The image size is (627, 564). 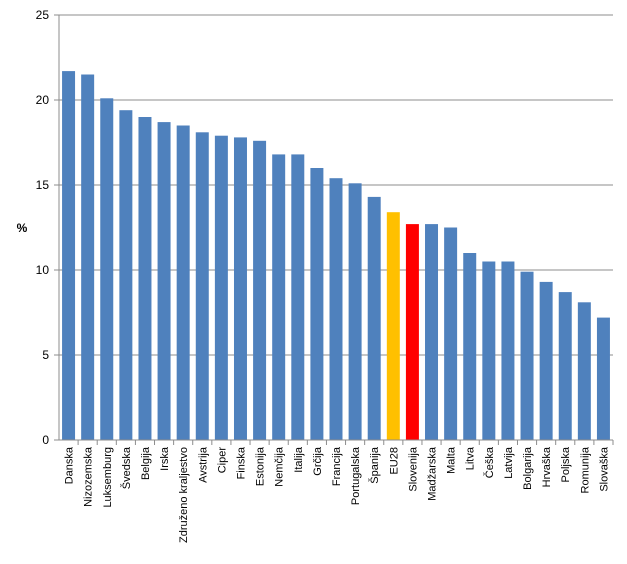 What do you see at coordinates (145, 278) in the screenshot?
I see `bar-belgija` at bounding box center [145, 278].